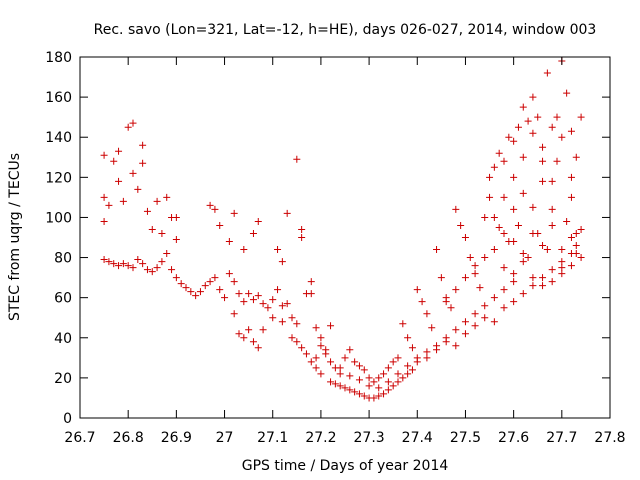 The image size is (640, 480). What do you see at coordinates (176, 438) in the screenshot?
I see `x-tick-label: 26.9` at bounding box center [176, 438].